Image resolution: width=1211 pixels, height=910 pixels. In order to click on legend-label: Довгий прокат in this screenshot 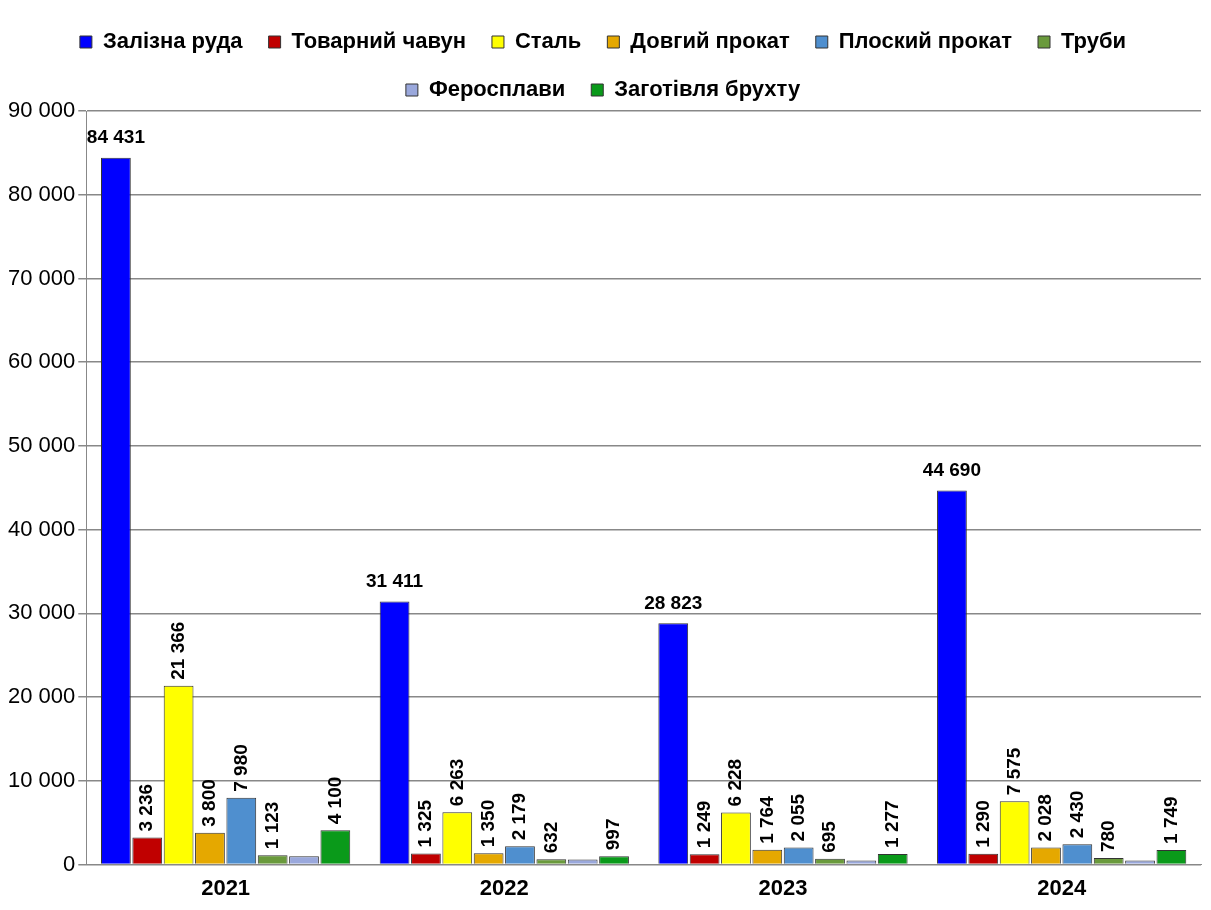, I will do `click(710, 41)`.